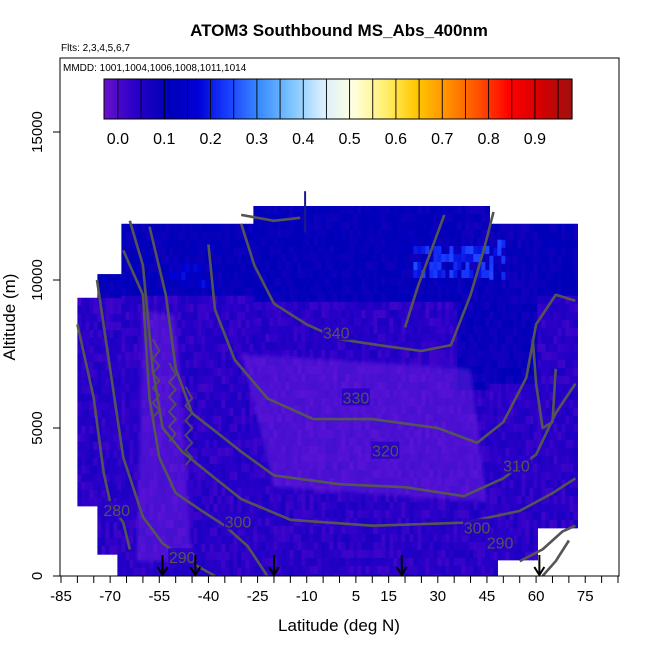 The image size is (650, 650). I want to click on y-tick-label: 15000, so click(37, 132).